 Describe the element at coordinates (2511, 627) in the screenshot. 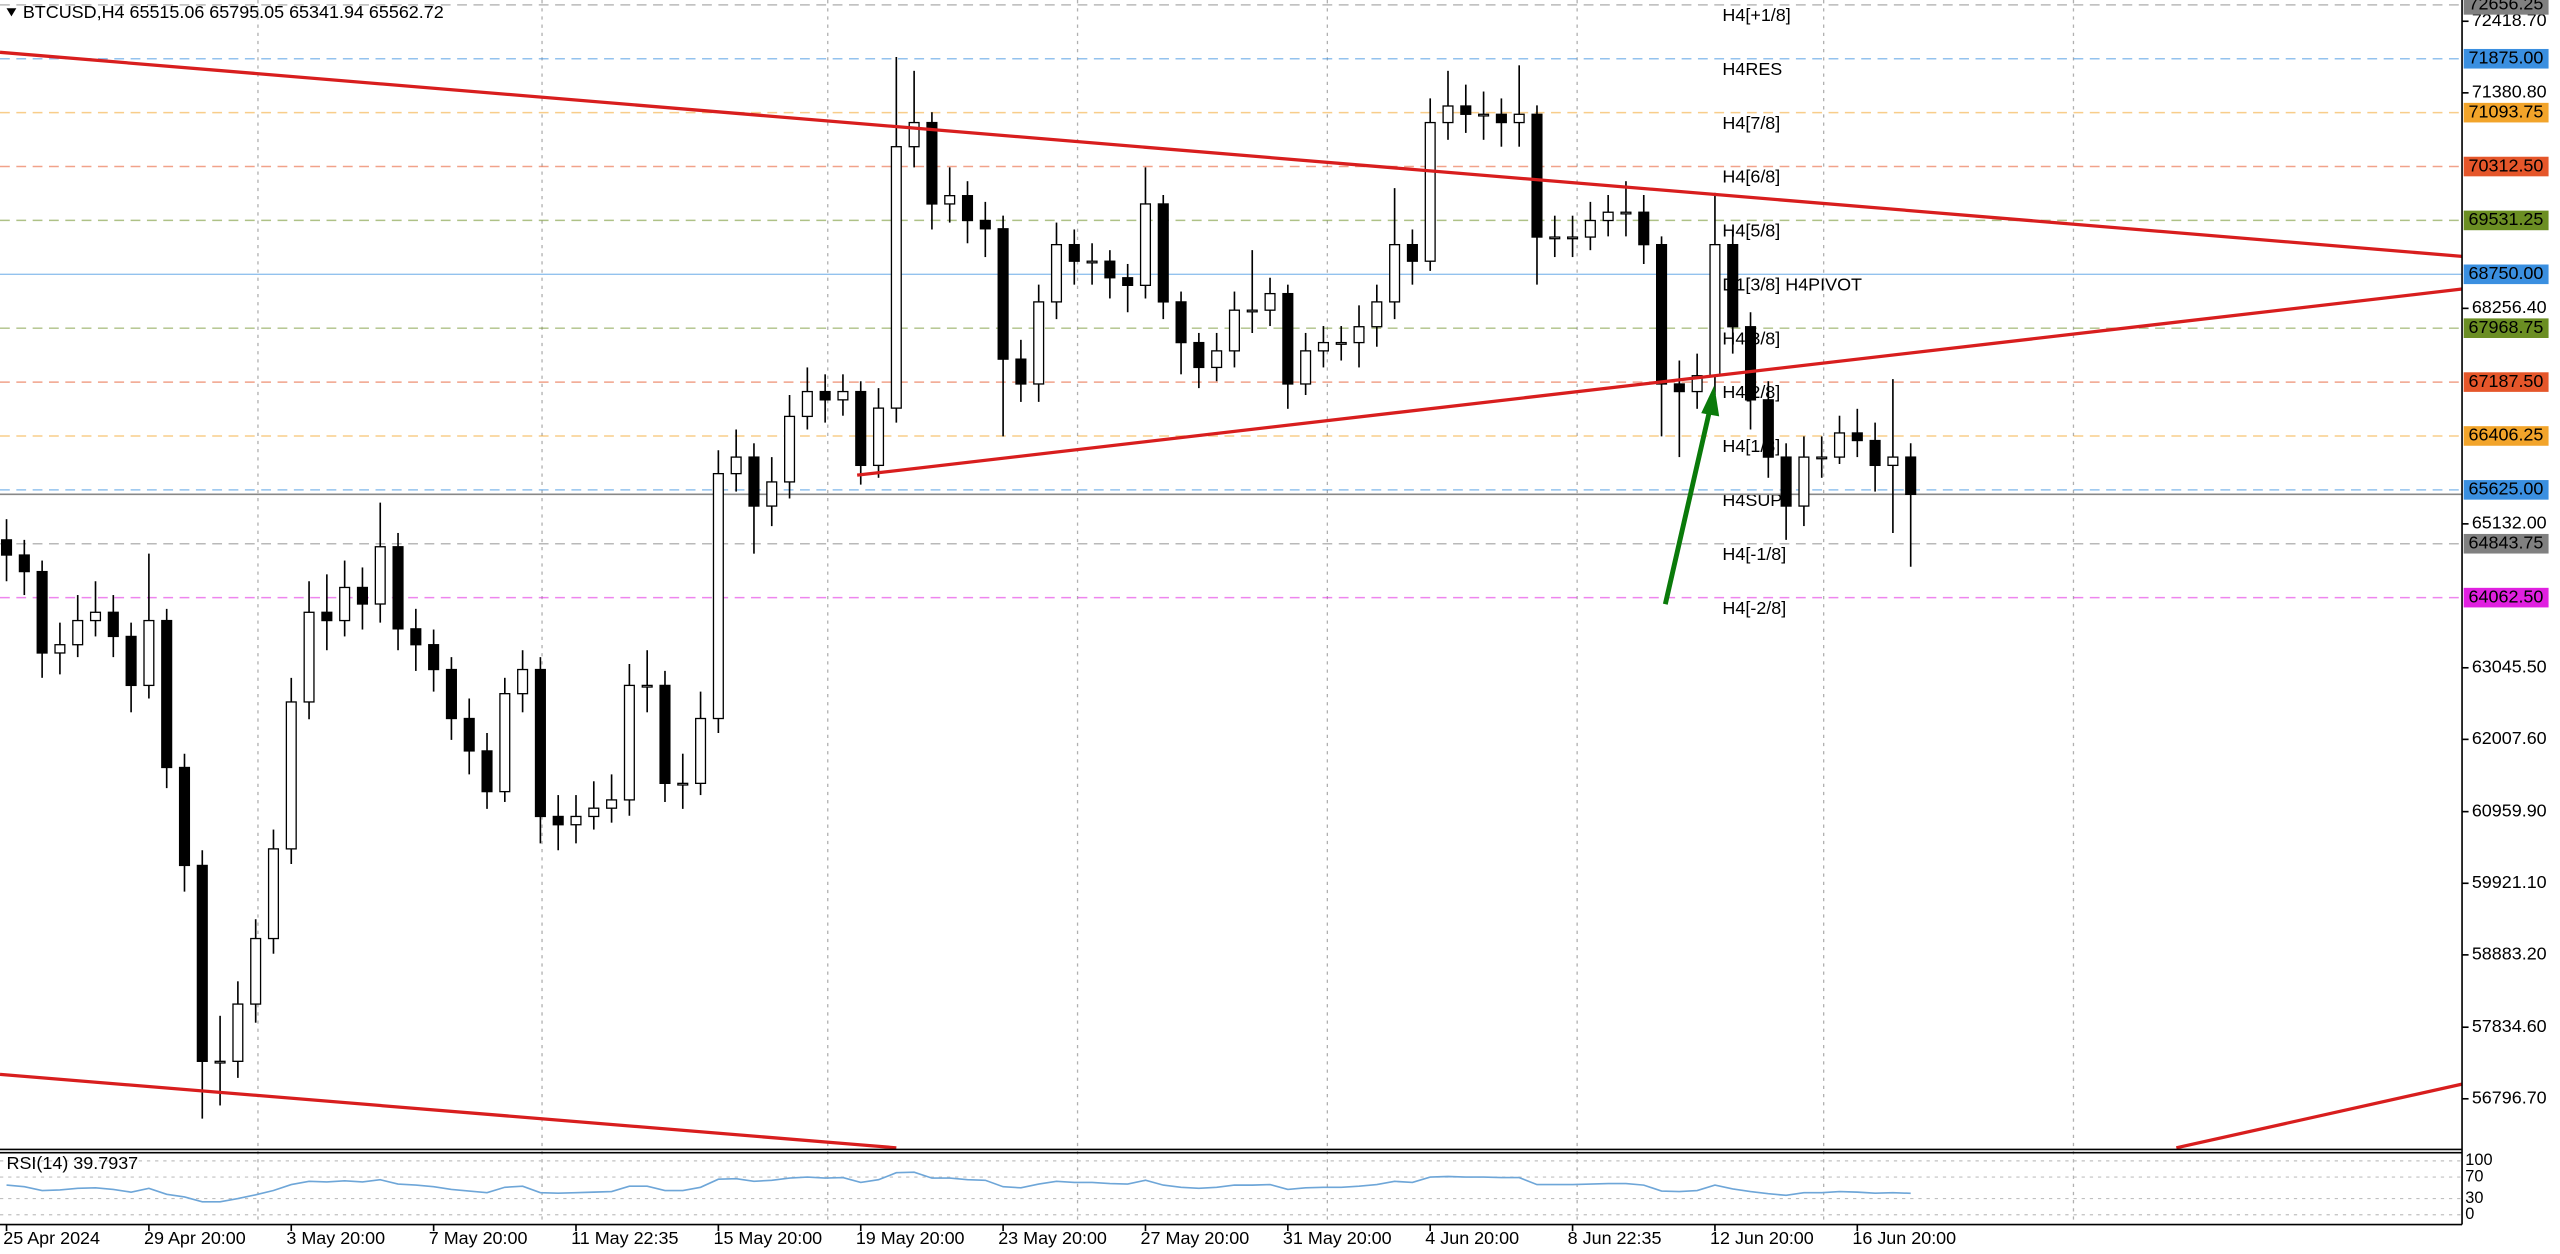

I see `axis-background` at that location.